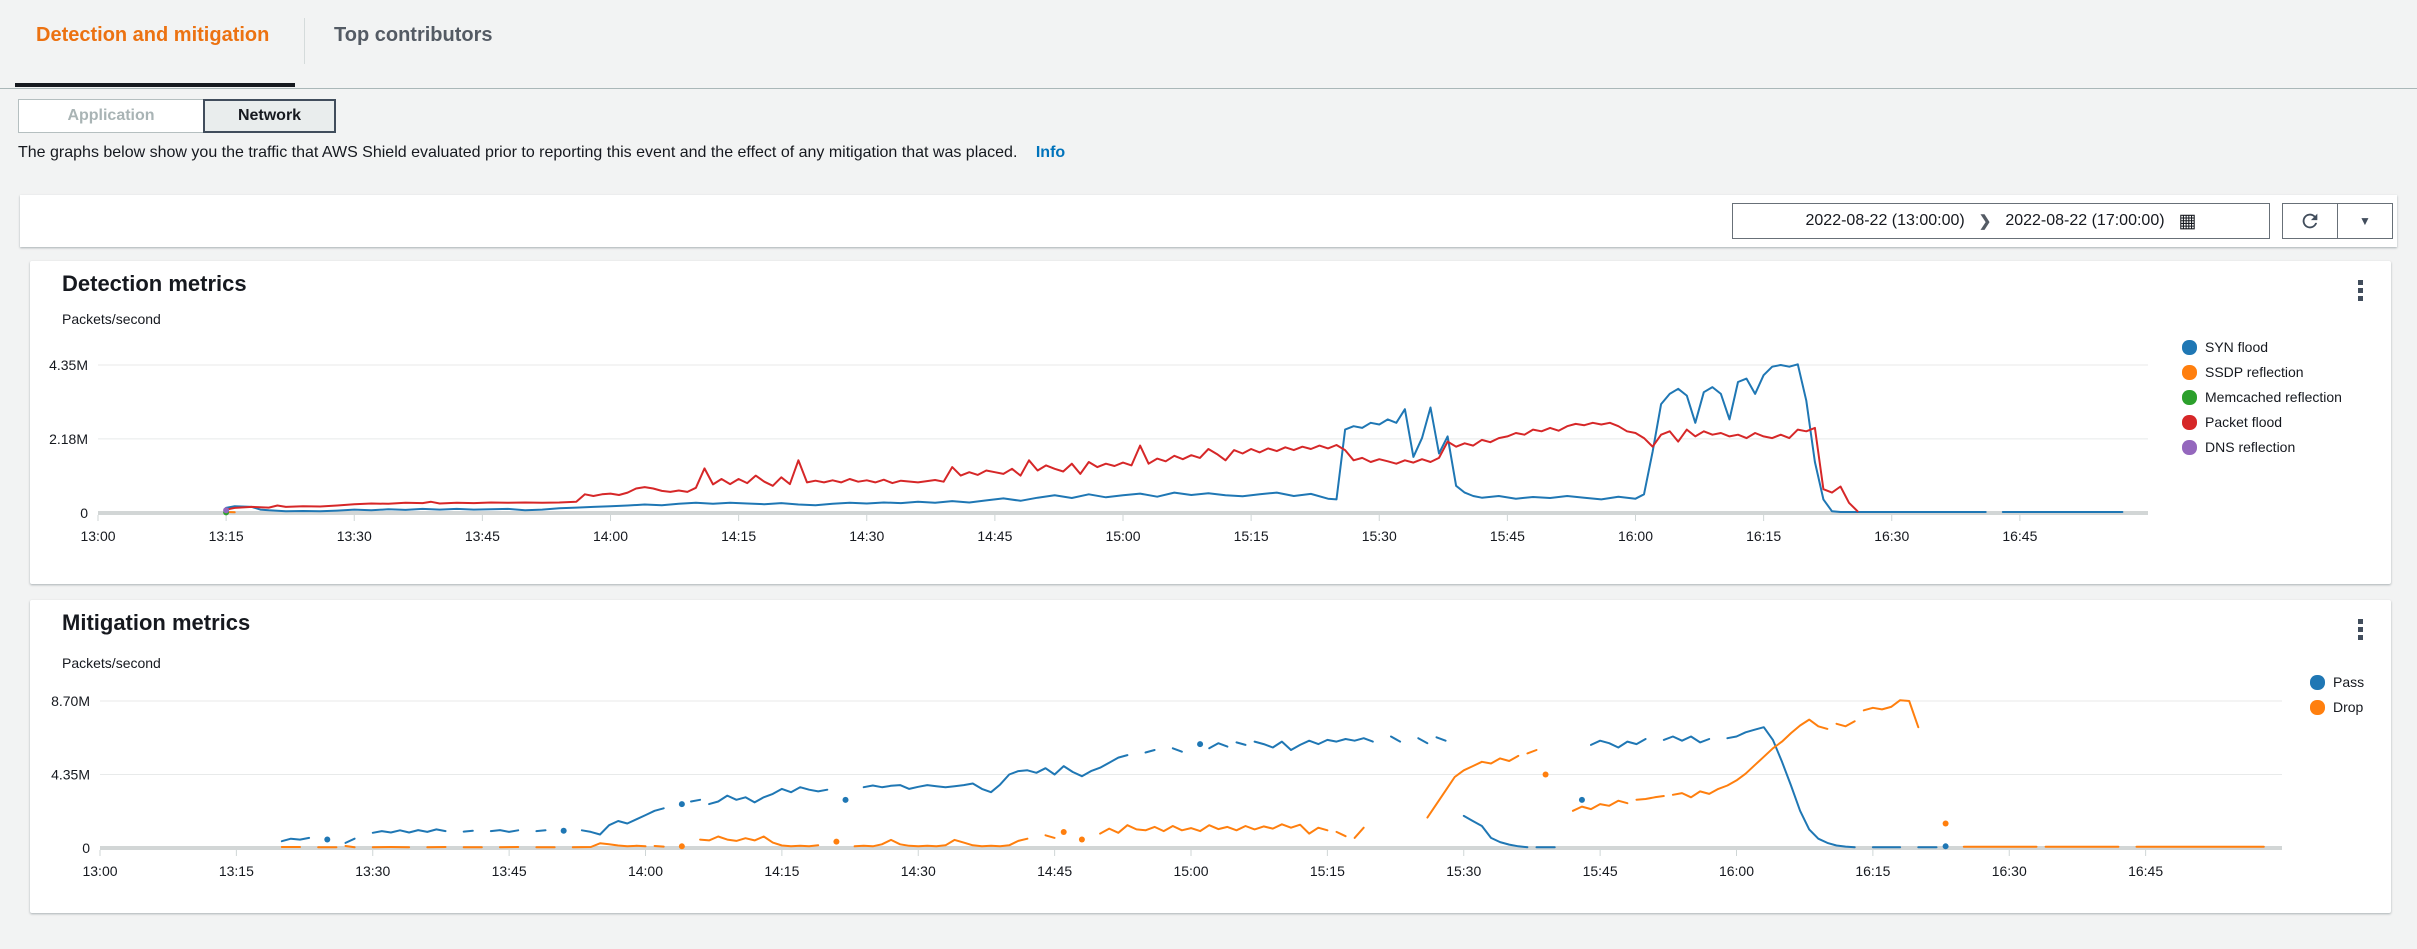  What do you see at coordinates (2237, 347) in the screenshot?
I see `legend-label: SYN flood` at bounding box center [2237, 347].